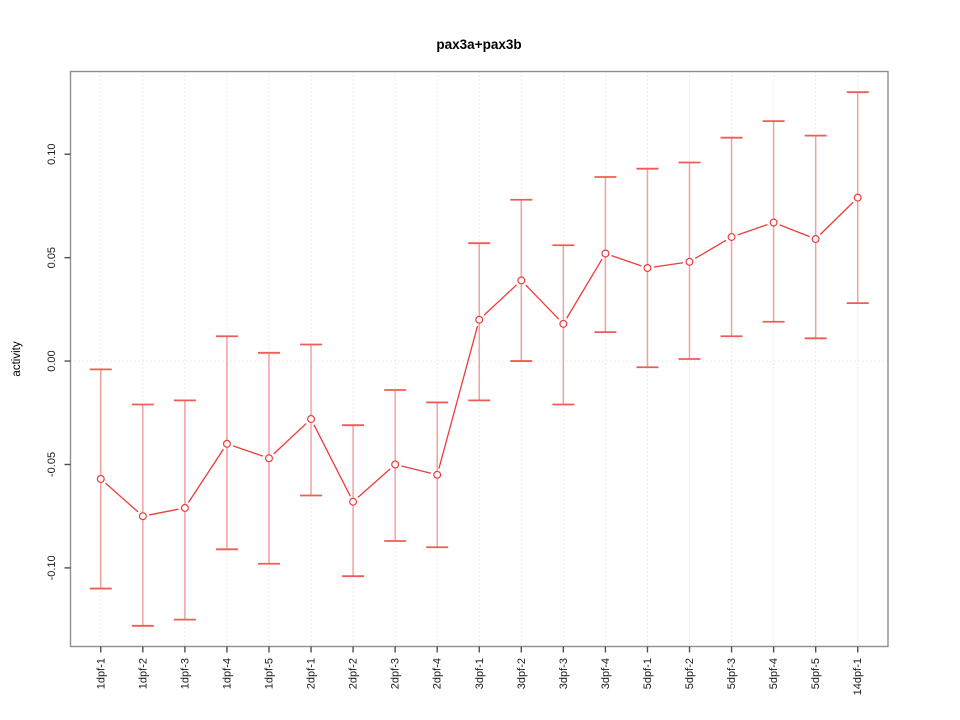 Image resolution: width=960 pixels, height=720 pixels. What do you see at coordinates (732, 673) in the screenshot?
I see `x-tick-label: 5dpf-3` at bounding box center [732, 673].